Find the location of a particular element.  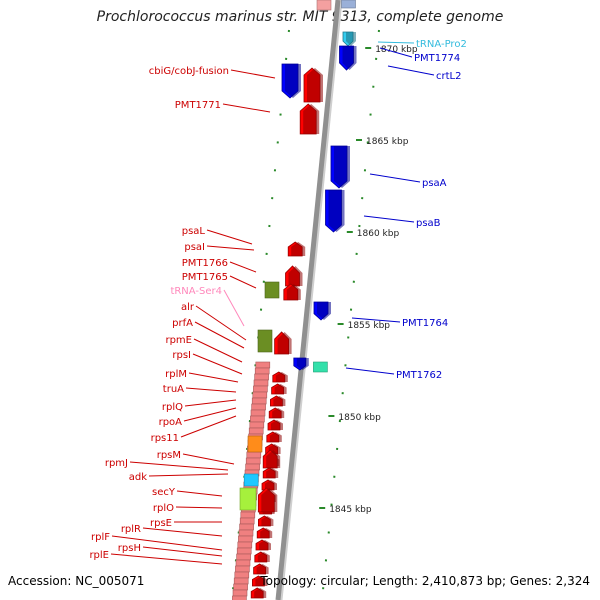

left-gene-label: rpmJ is located at coordinates (116, 463).